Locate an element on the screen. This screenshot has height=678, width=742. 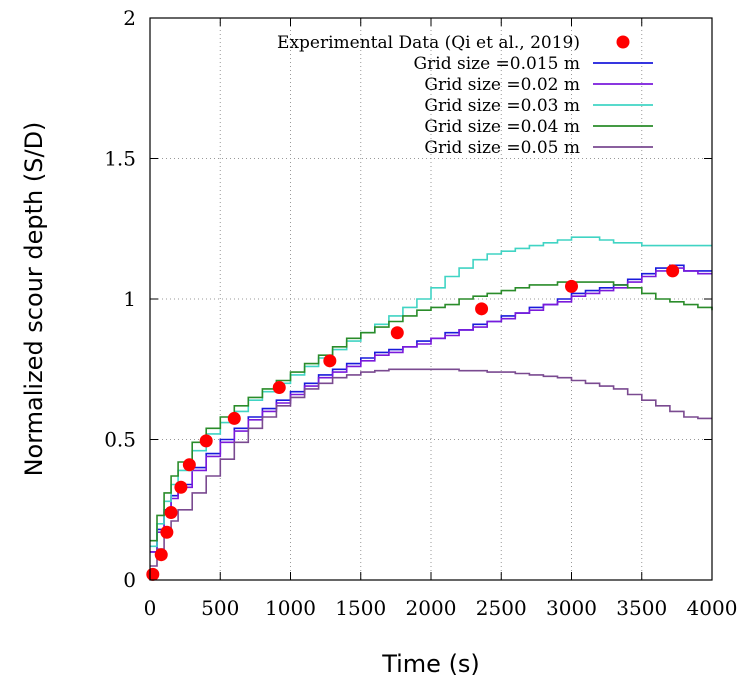
y-tick-label: 0 is located at coordinates (129, 580).